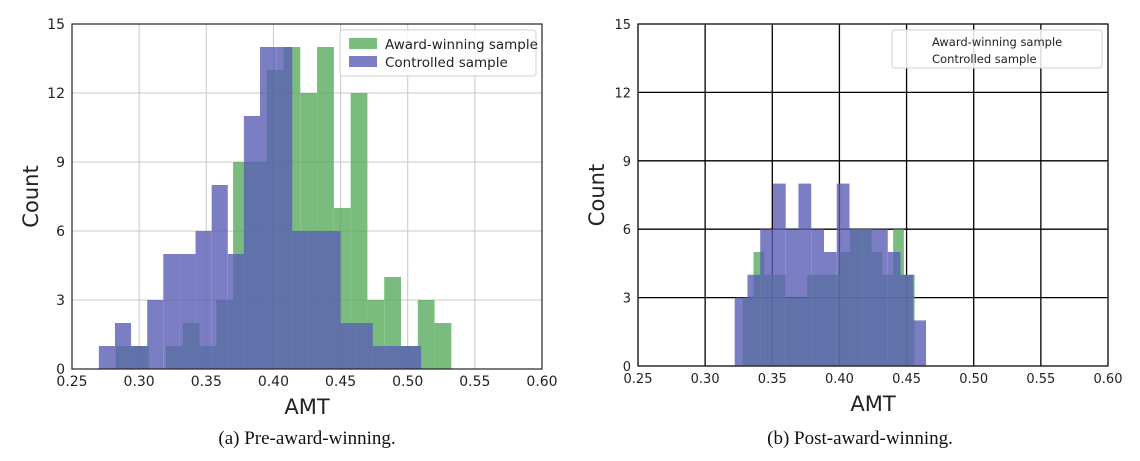 The height and width of the screenshot is (461, 1140). I want to click on series-controlled, so click(830, 274).